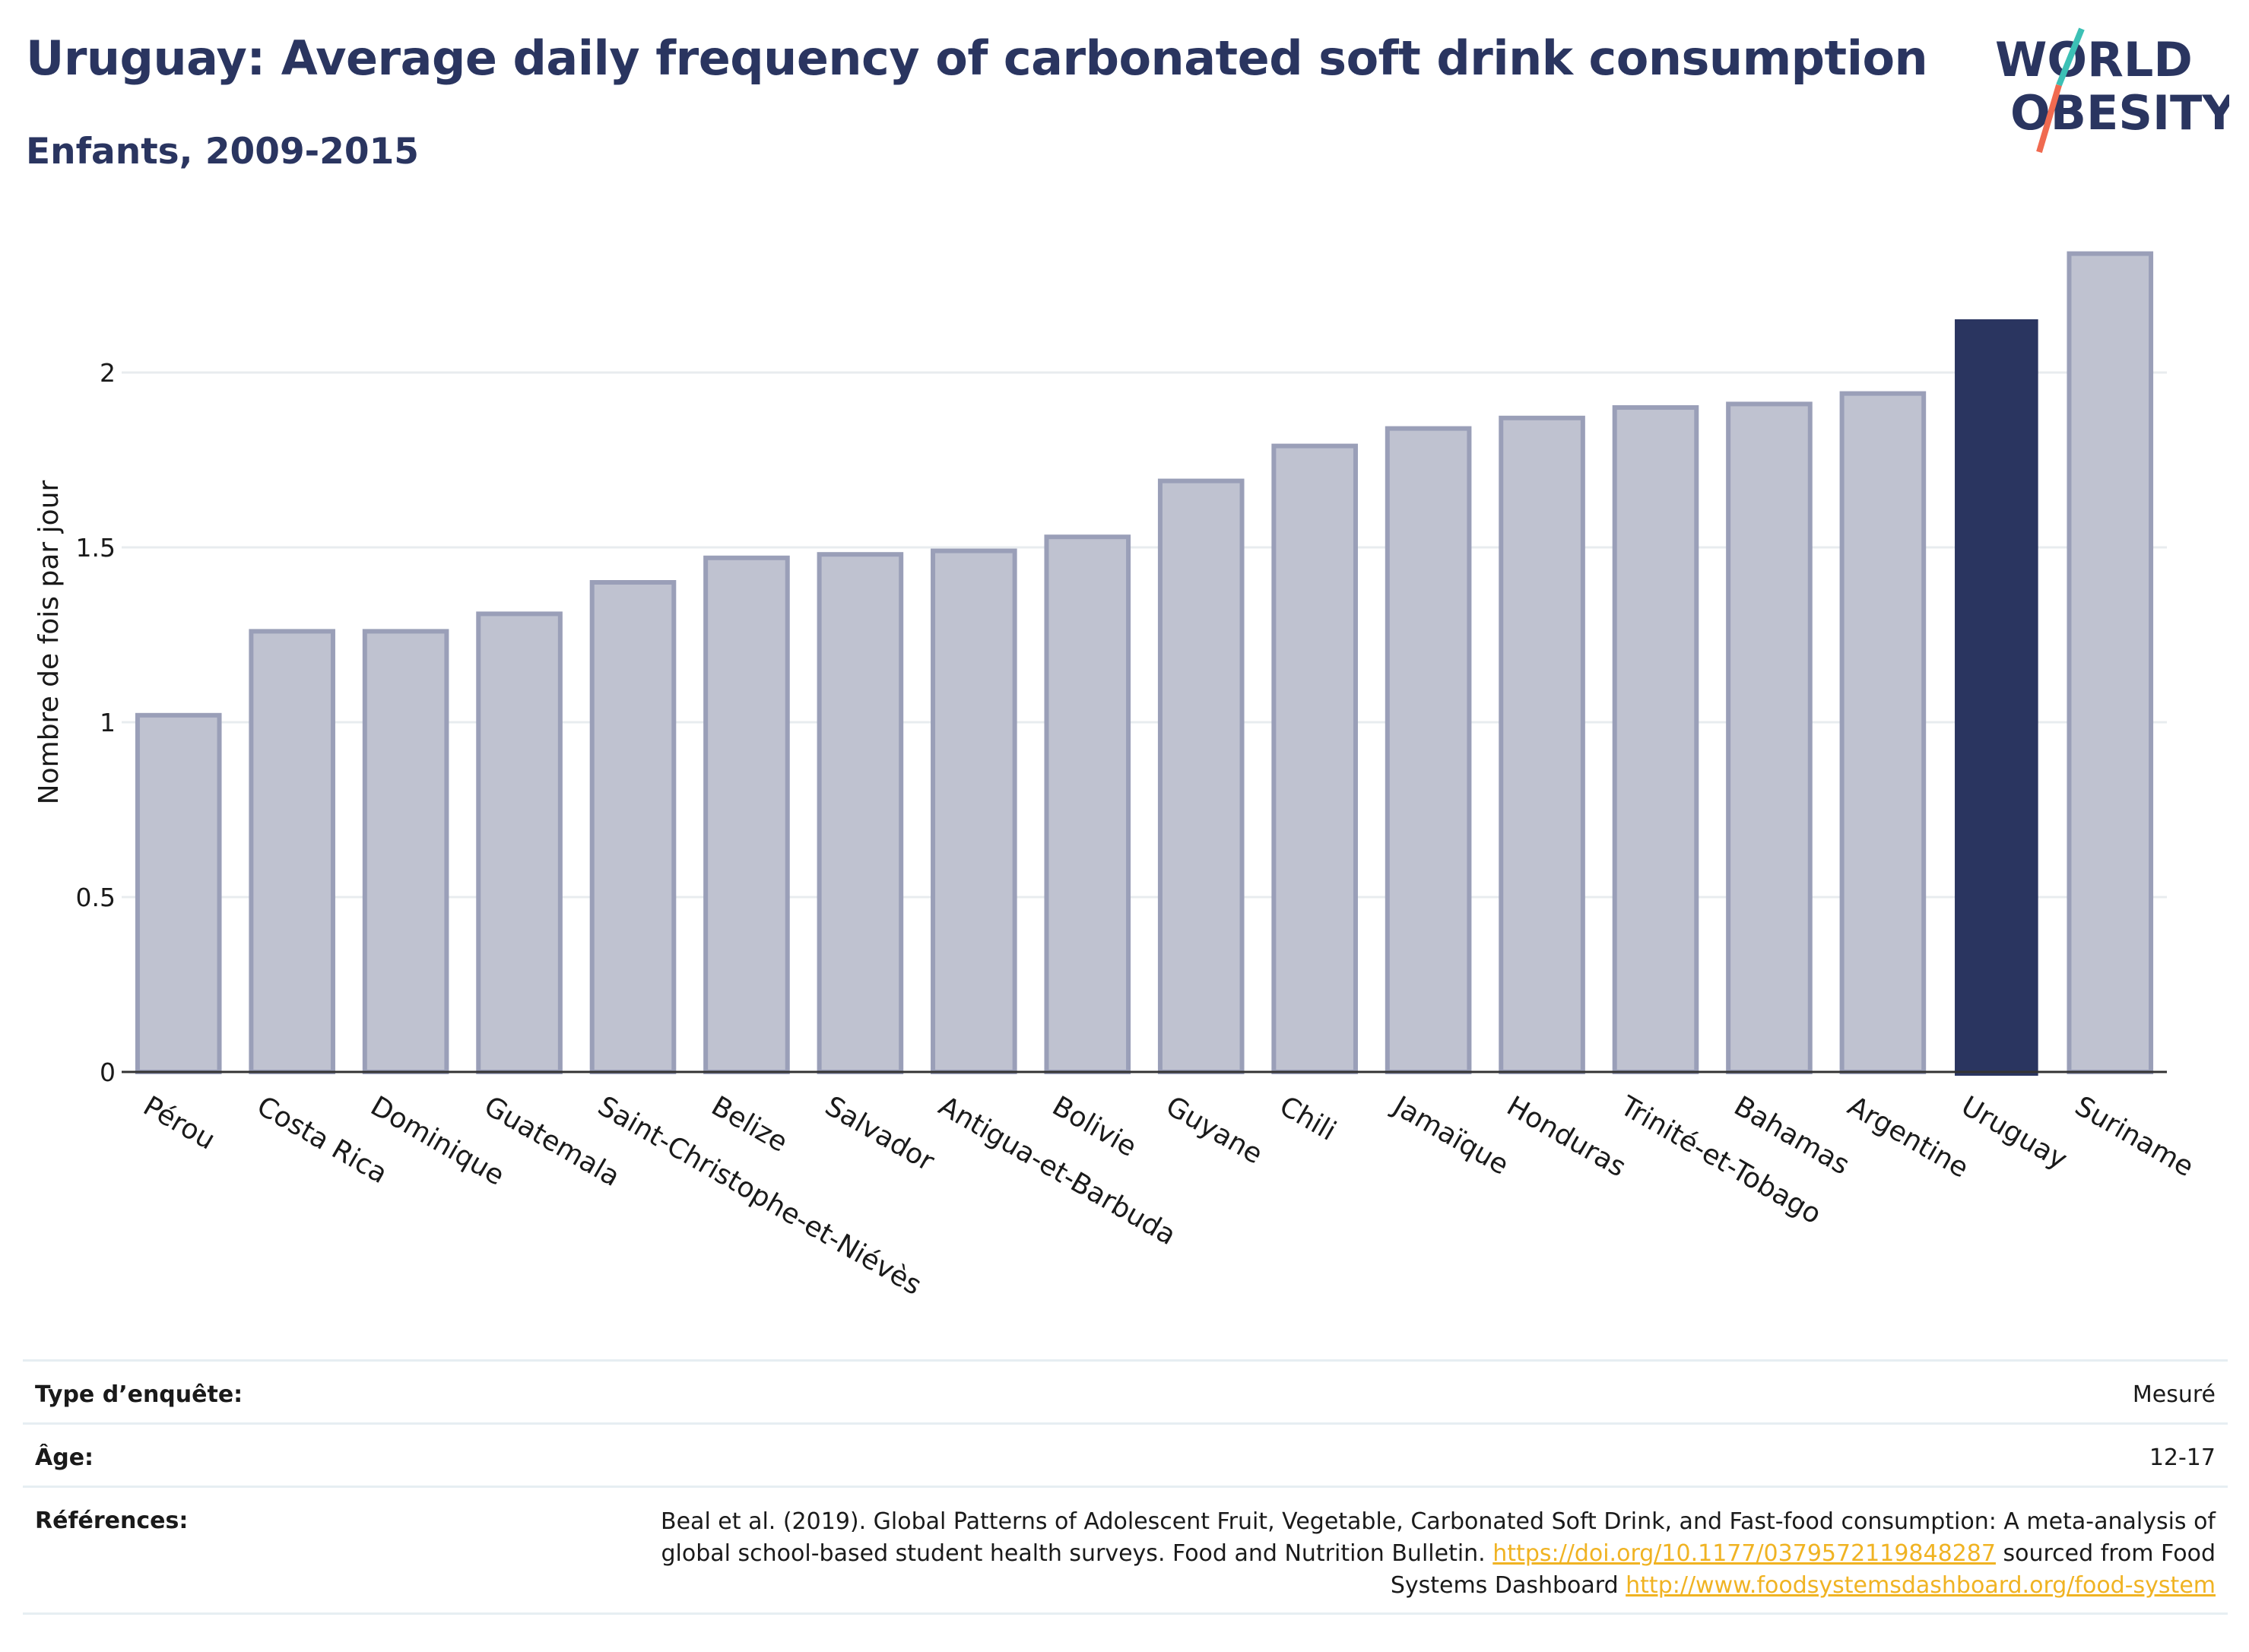 This screenshot has width=2249, height=1652. What do you see at coordinates (1125, 1390) in the screenshot?
I see `meta-row-survey-type: Type d’enquête: Mesuré` at bounding box center [1125, 1390].